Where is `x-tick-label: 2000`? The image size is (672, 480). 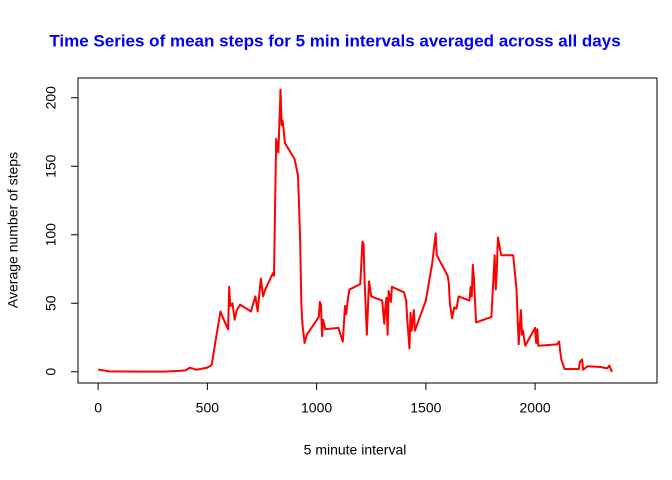
x-tick-label: 2000 is located at coordinates (535, 408).